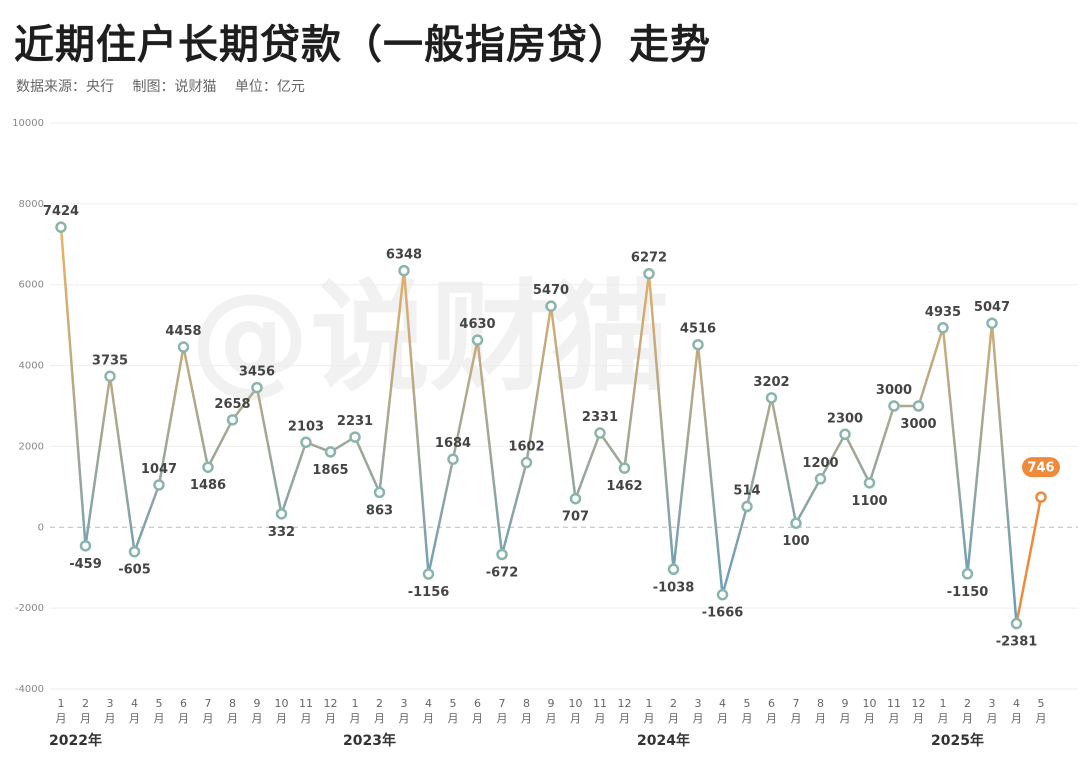  What do you see at coordinates (31, 446) in the screenshot?
I see `y-tick-label: 2000` at bounding box center [31, 446].